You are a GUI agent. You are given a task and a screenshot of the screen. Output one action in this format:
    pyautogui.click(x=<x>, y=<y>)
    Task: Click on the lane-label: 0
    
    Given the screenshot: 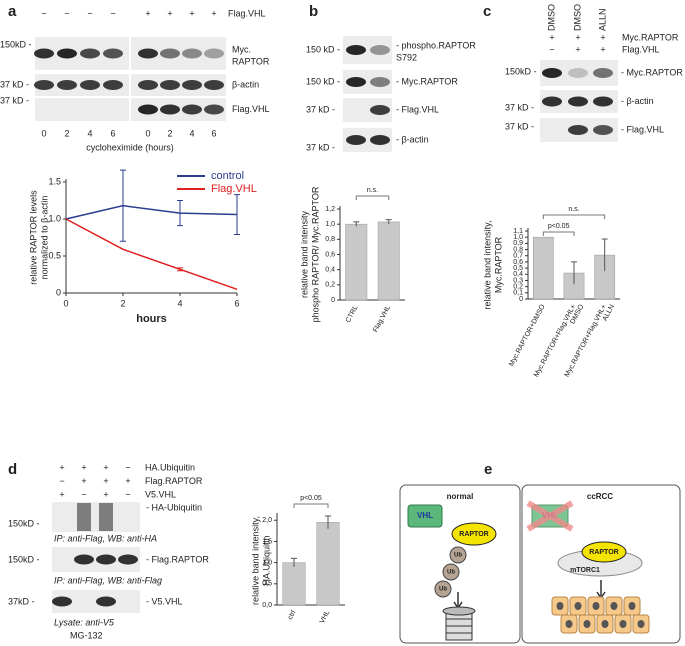 What is the action you would take?
    pyautogui.click(x=43, y=133)
    